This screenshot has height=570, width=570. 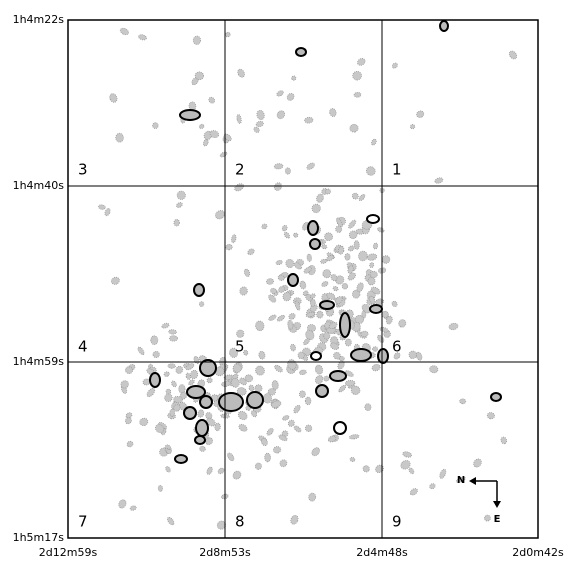 What do you see at coordinates (479, 500) in the screenshot?
I see `compass: N E` at bounding box center [479, 500].